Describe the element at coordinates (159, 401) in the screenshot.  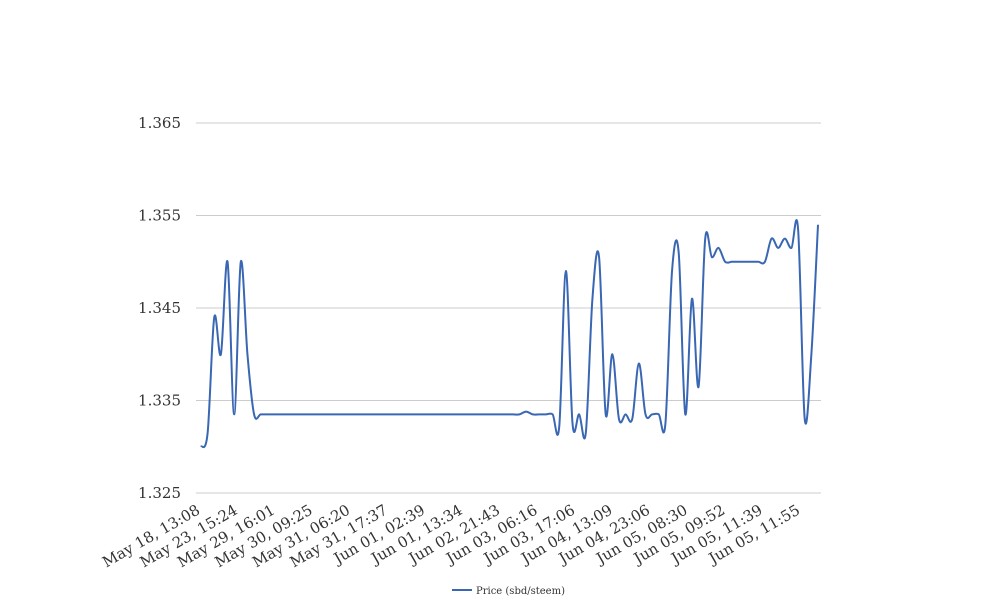
I see `y-tick-label: 1.335` at that location.